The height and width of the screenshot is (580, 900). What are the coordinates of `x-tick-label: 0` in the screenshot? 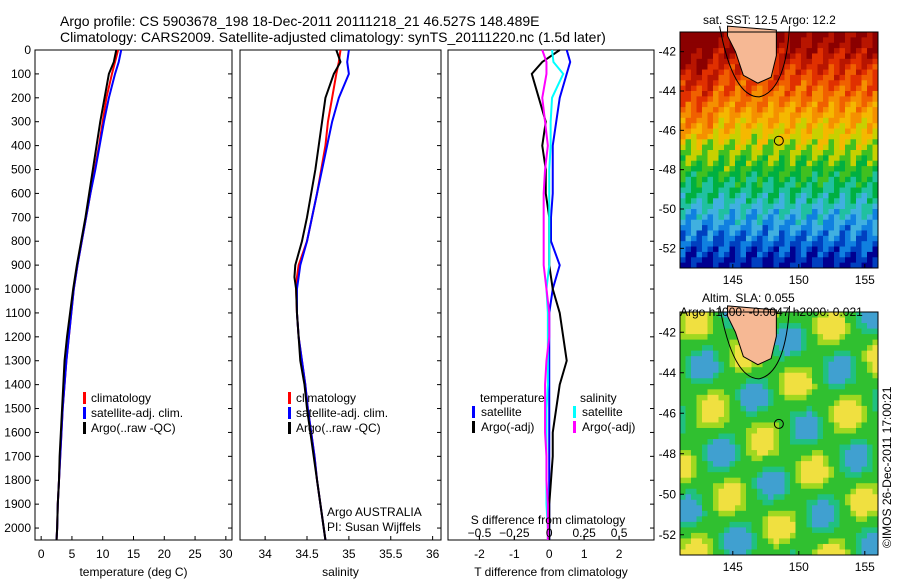 It's located at (549, 554).